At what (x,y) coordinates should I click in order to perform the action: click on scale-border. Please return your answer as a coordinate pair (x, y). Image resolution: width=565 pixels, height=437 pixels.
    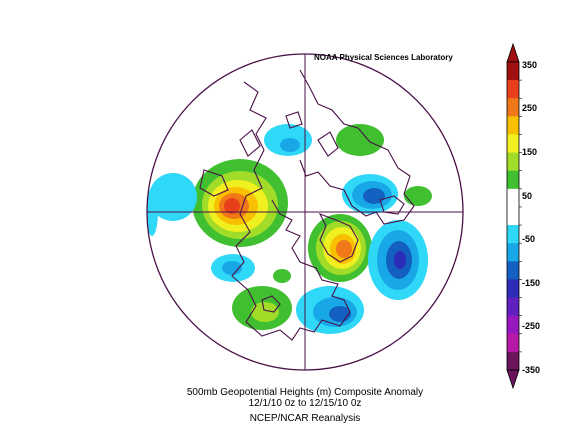
    Looking at the image, I should click on (513, 216).